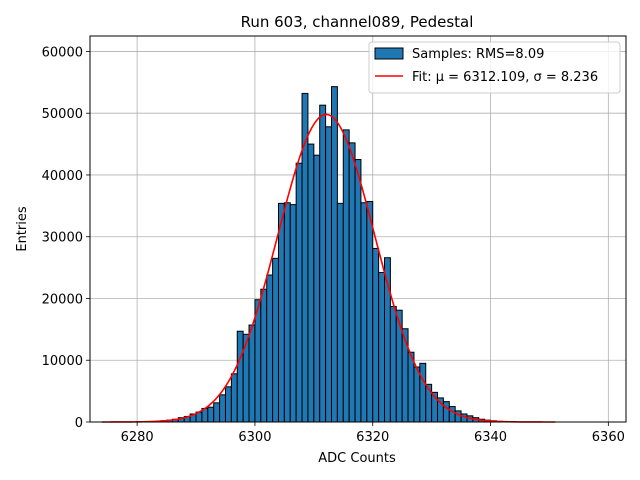 This screenshot has height=480, width=640. I want to click on x-tick-label: 6280, so click(137, 437).